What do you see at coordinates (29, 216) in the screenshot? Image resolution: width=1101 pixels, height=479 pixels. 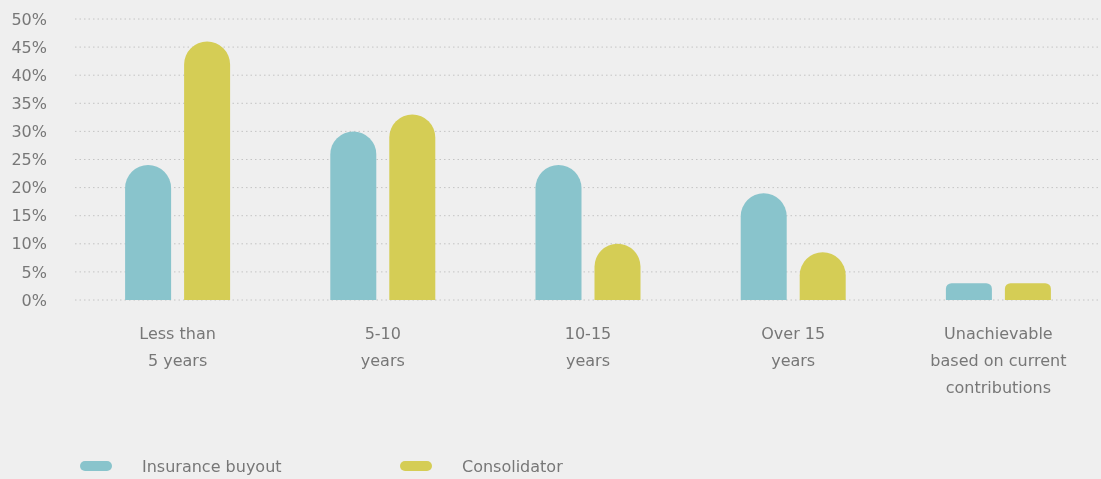 I see `y-tick-label: 15%` at bounding box center [29, 216].